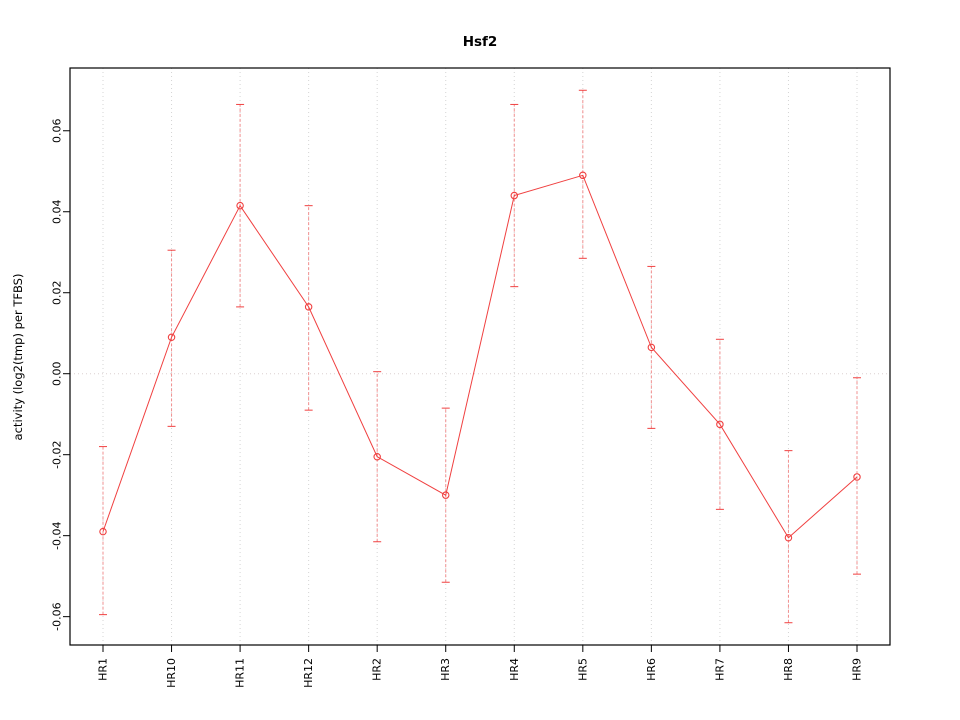 The height and width of the screenshot is (720, 960). What do you see at coordinates (57, 292) in the screenshot?
I see `y-tick-label: 0.02` at bounding box center [57, 292].